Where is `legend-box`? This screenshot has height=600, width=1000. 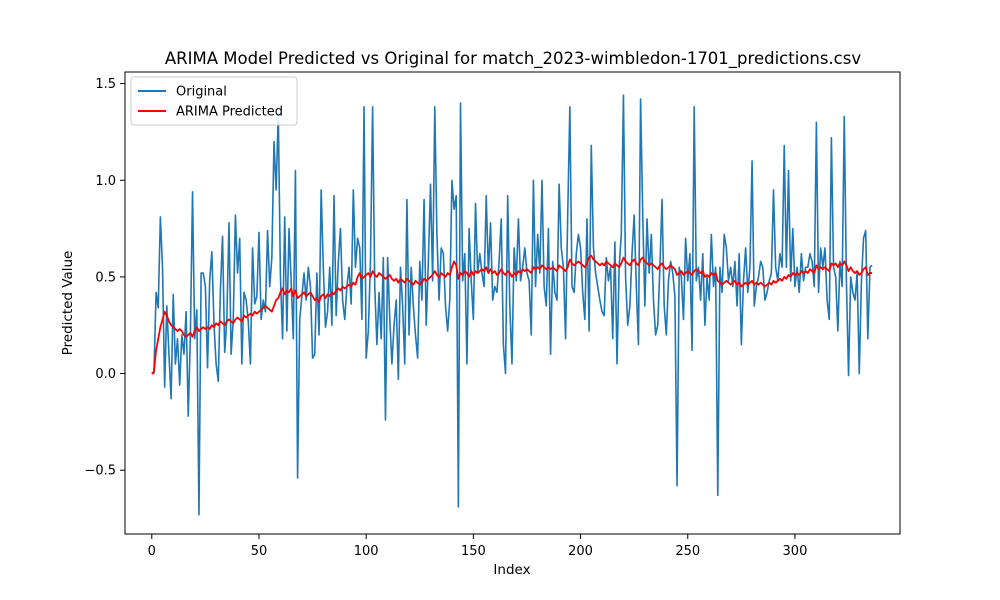
legend-box is located at coordinates (214, 101).